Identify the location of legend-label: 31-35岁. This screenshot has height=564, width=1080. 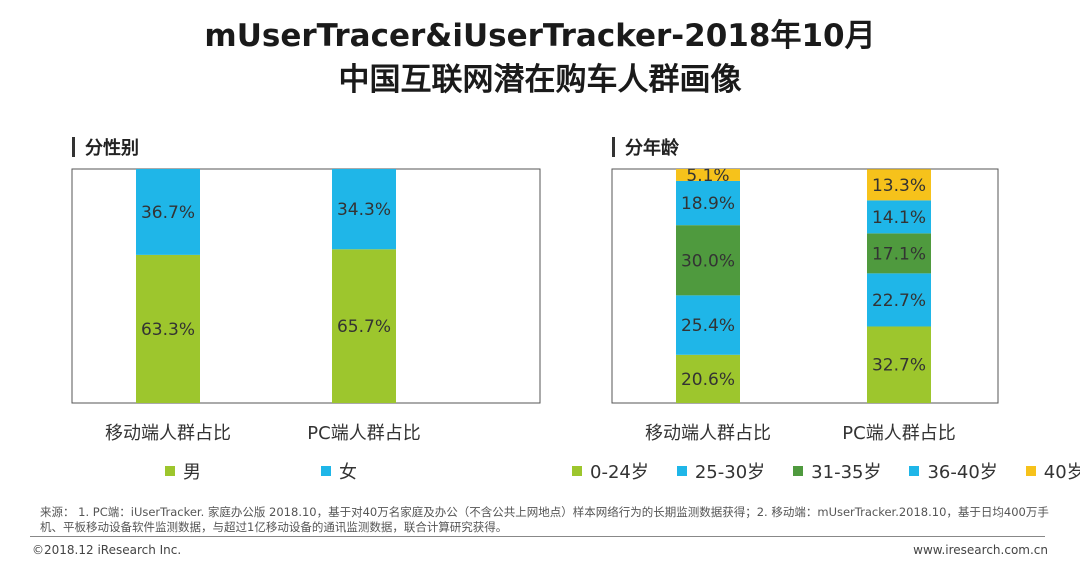
(846, 472).